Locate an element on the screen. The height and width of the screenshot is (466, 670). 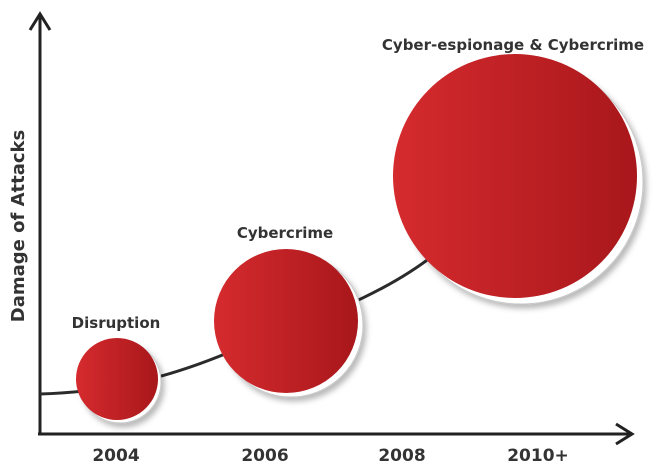
x-tick-label: 2006 is located at coordinates (264, 456).